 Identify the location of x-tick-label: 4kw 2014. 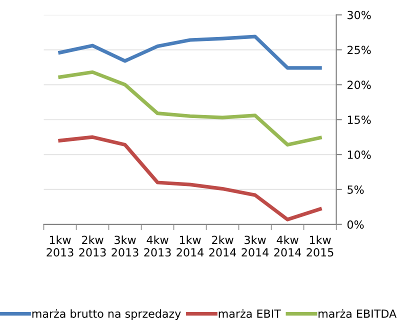
(288, 246).